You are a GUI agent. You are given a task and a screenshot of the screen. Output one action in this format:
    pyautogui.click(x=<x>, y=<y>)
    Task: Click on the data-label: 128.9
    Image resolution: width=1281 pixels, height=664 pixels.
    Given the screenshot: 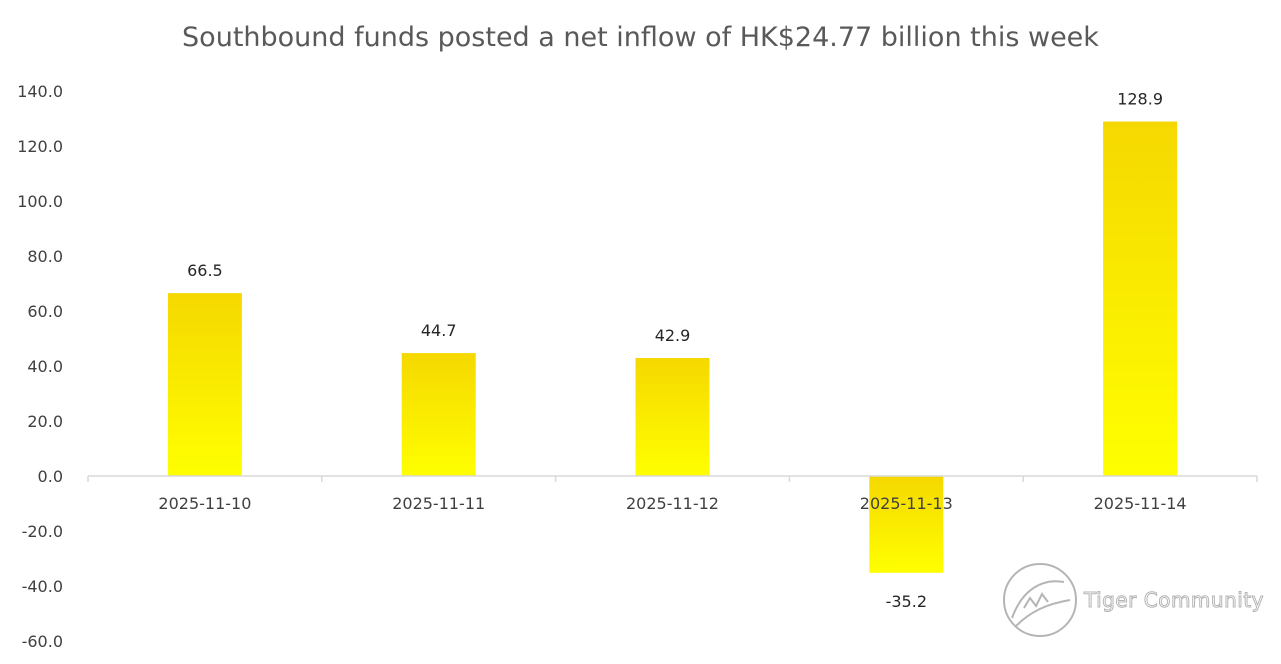 What is the action you would take?
    pyautogui.click(x=1140, y=99)
    